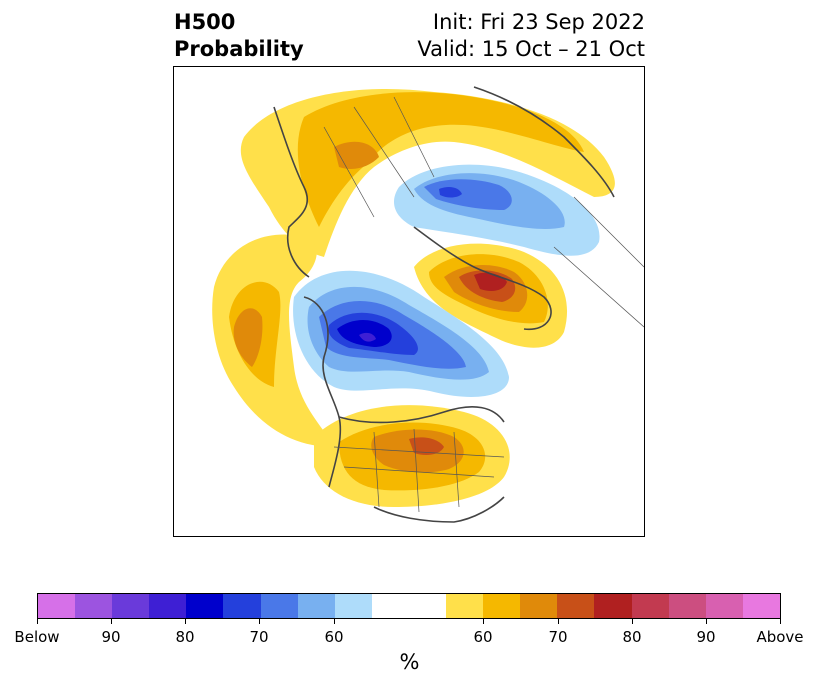 This screenshot has width=819, height=686. Describe the element at coordinates (37, 637) in the screenshot. I see `tick-label: Below` at that location.